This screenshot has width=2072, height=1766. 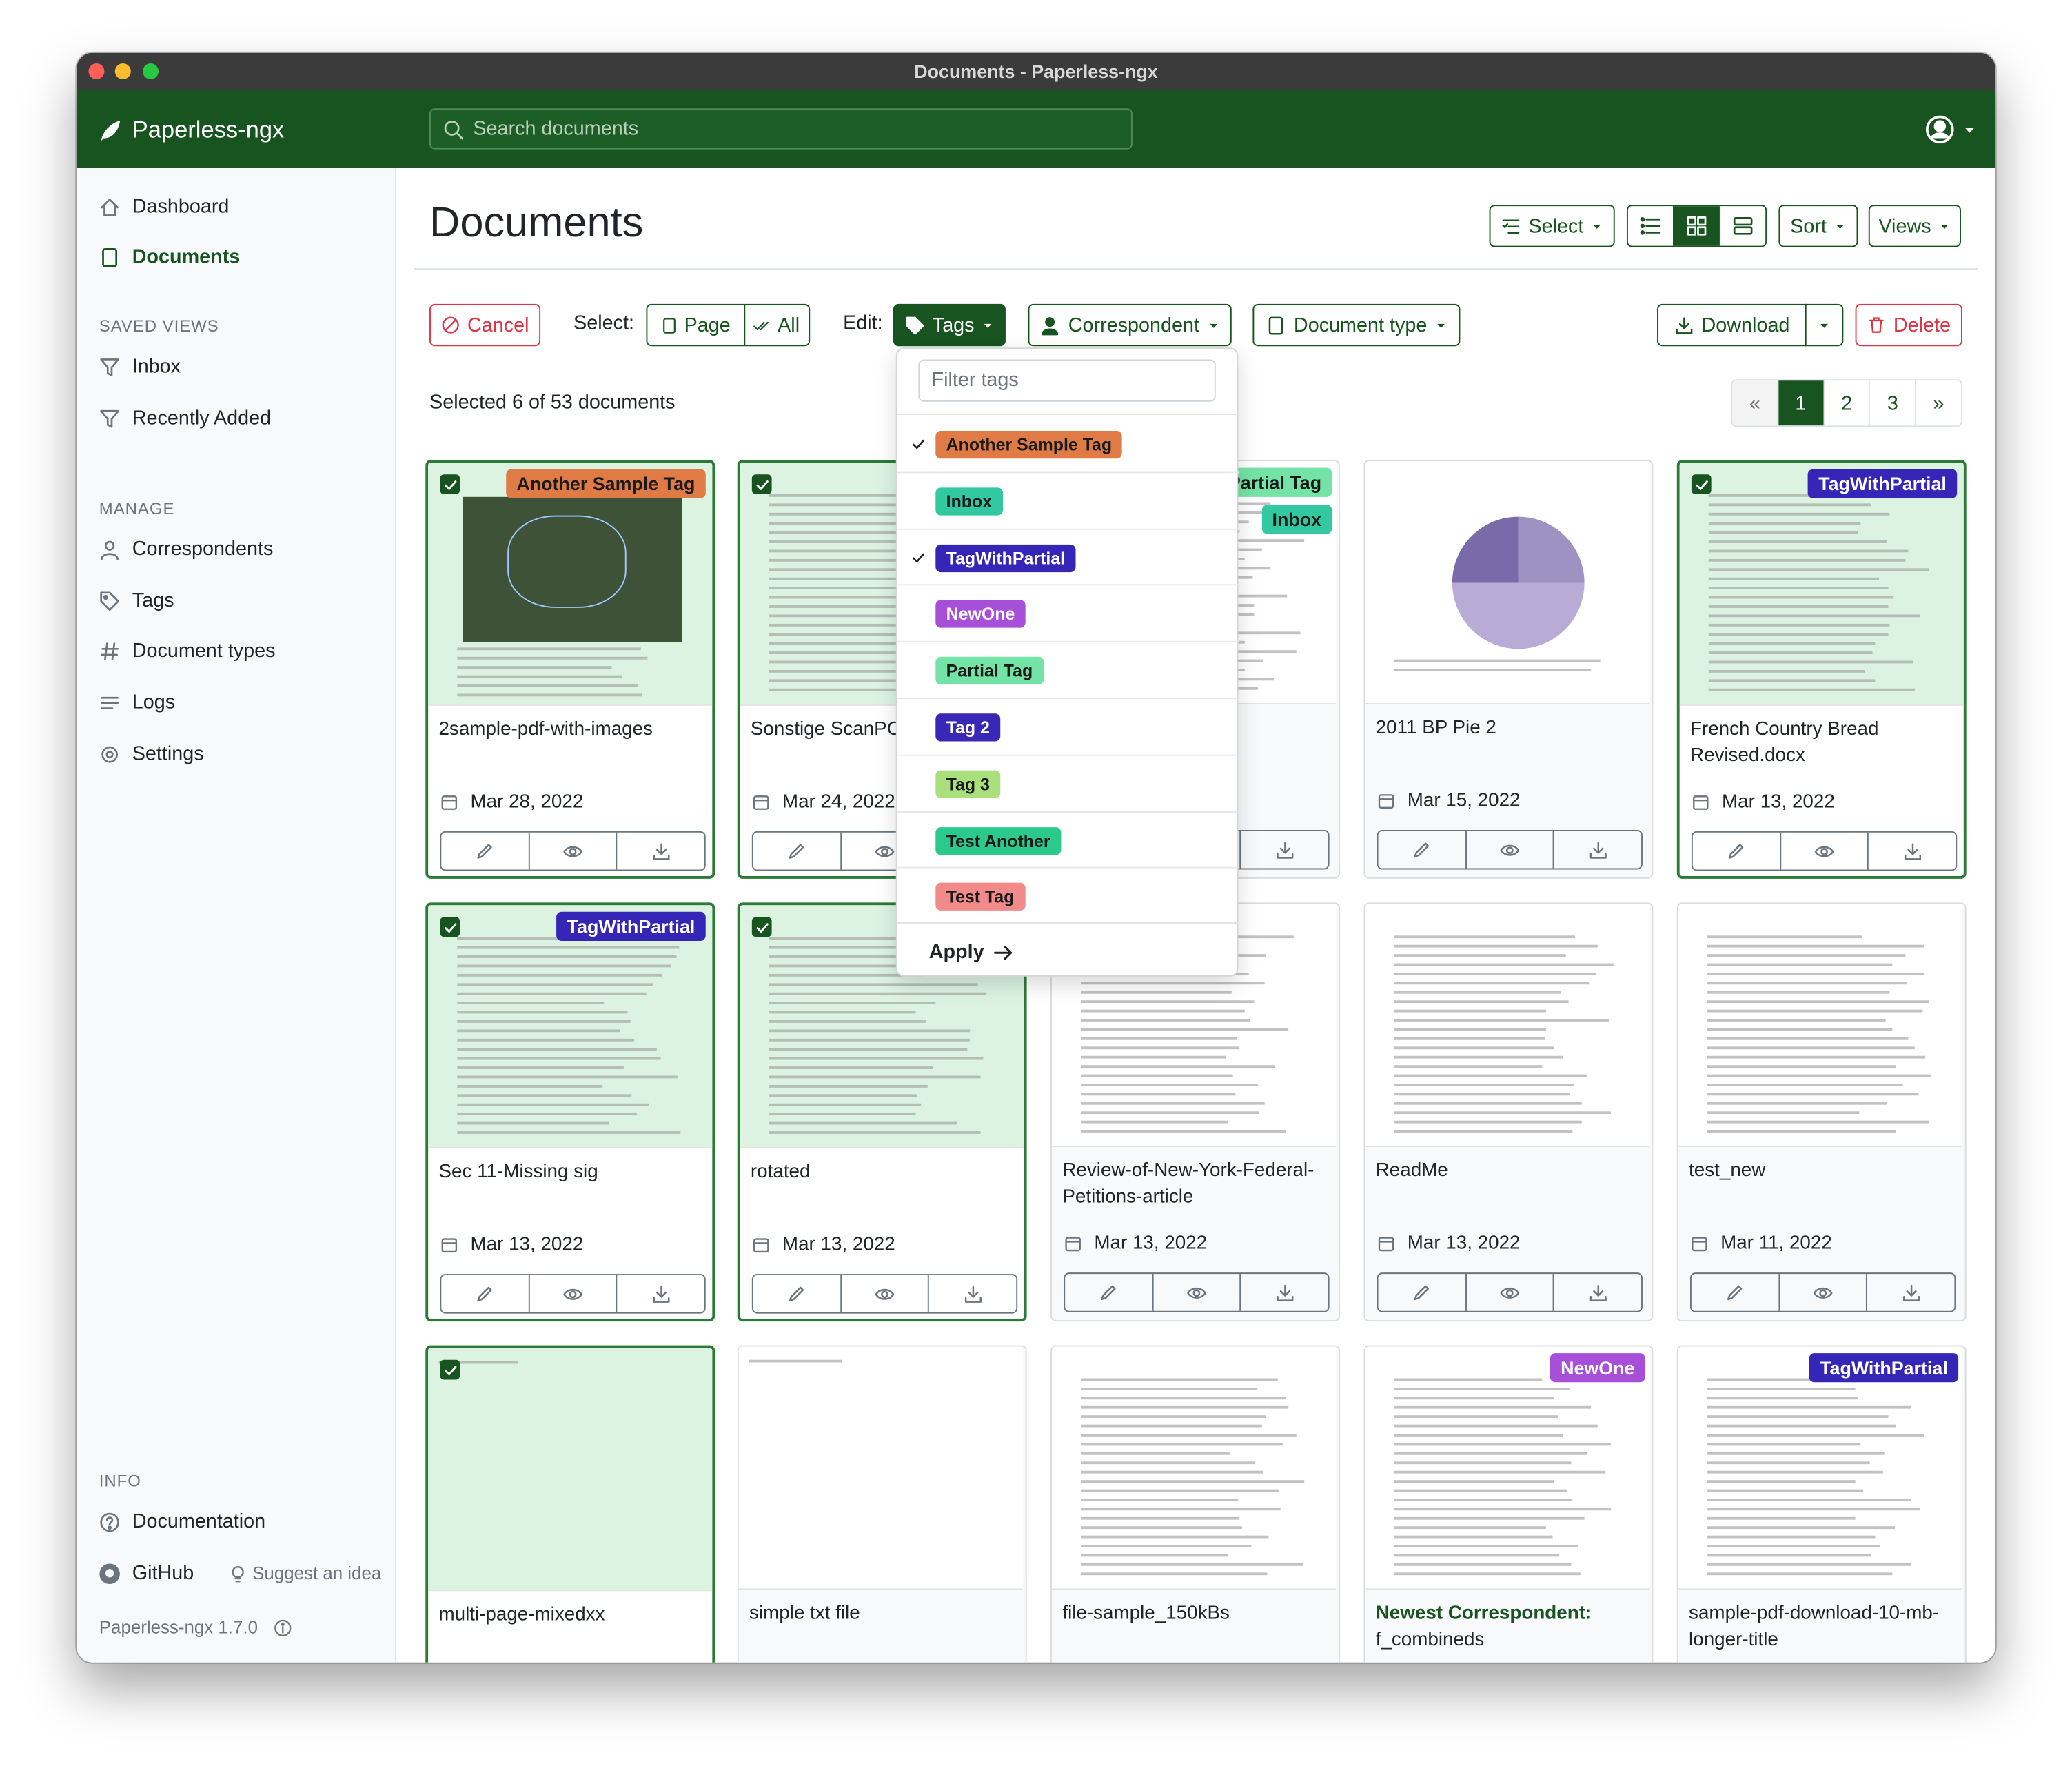 What do you see at coordinates (1068, 840) in the screenshot?
I see `tag-option: Test Another` at bounding box center [1068, 840].